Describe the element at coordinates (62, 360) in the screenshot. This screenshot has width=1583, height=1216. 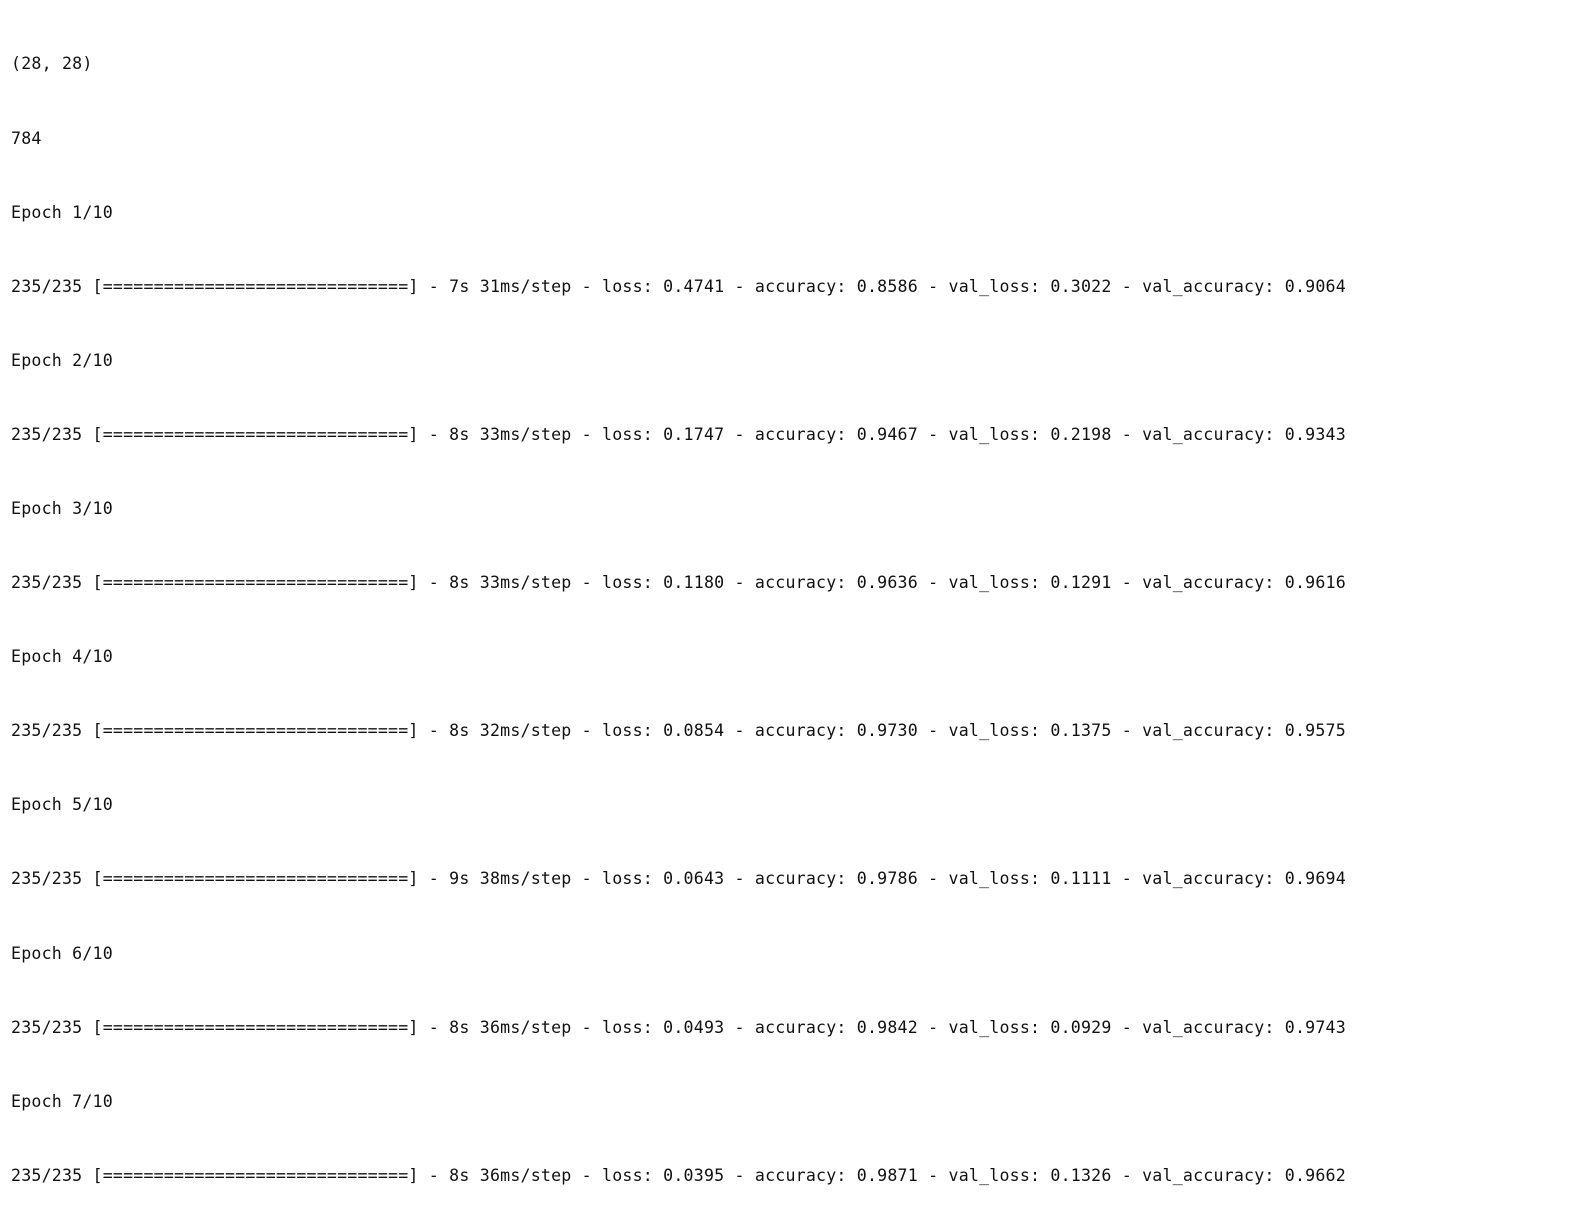
I see `output-line: Epoch 2/10` at that location.